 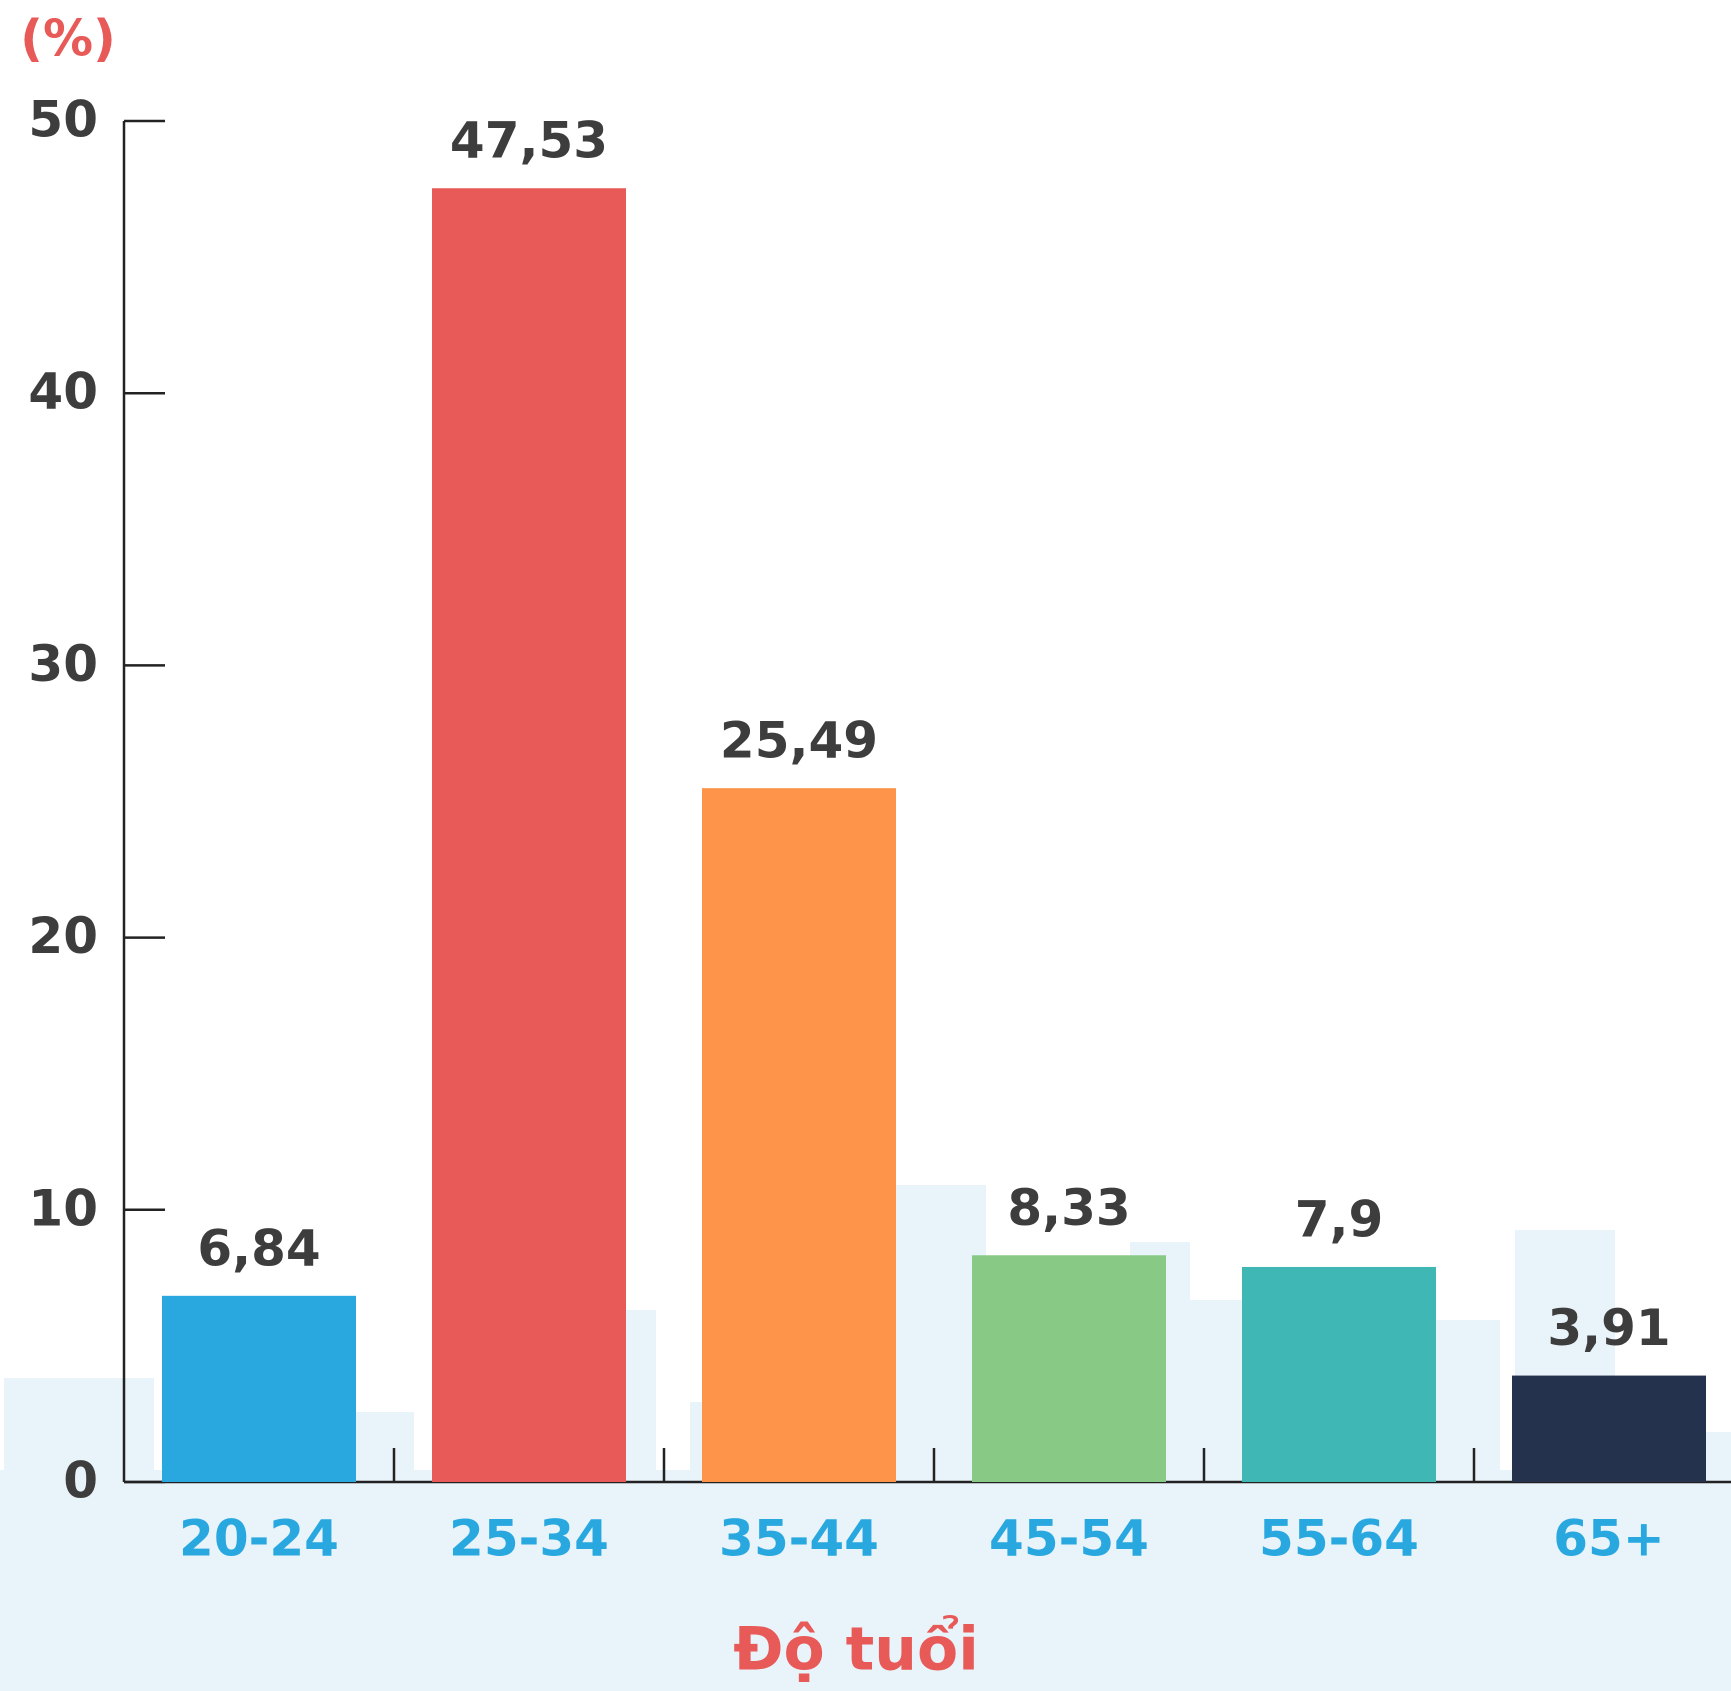 I want to click on x-tick-label: 45-54, so click(x=1069, y=1539).